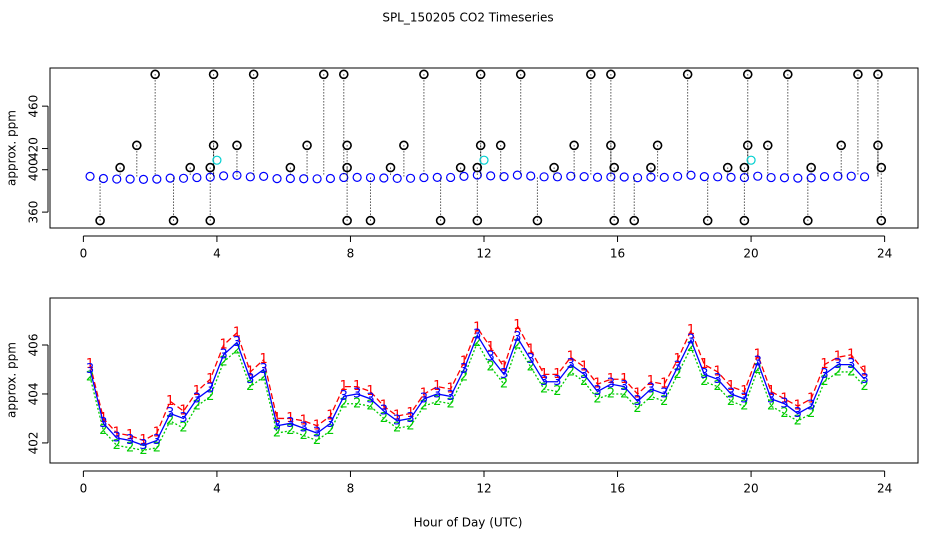 This screenshot has width=936, height=540. What do you see at coordinates (34, 394) in the screenshot?
I see `y-tick-label: 404` at bounding box center [34, 394].